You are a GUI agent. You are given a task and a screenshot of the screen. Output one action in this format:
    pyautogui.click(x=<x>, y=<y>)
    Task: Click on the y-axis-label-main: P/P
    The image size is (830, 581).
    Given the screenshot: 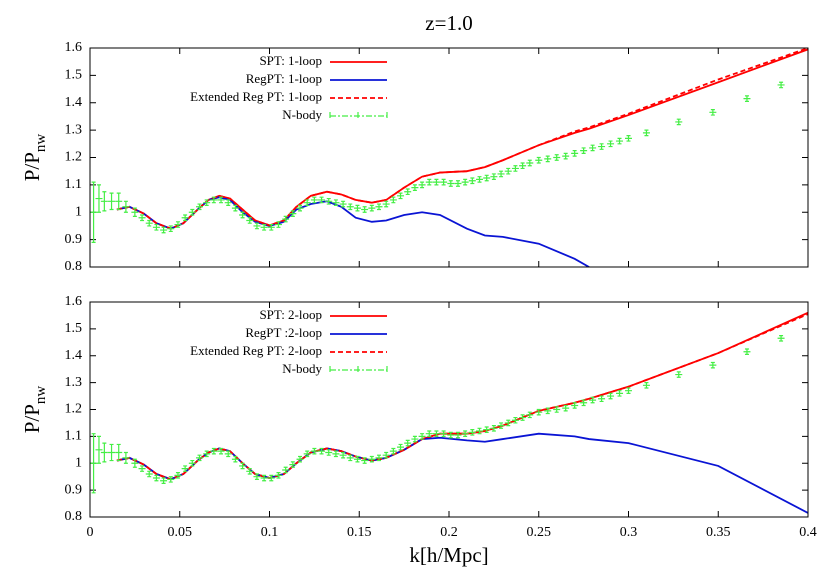 What is the action you would take?
    pyautogui.click(x=32, y=418)
    